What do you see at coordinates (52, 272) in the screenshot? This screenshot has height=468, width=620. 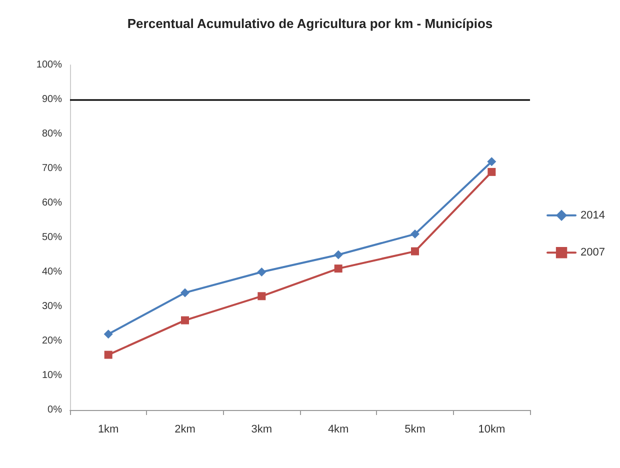 I see `y-tick-label: 40%` at bounding box center [52, 272].